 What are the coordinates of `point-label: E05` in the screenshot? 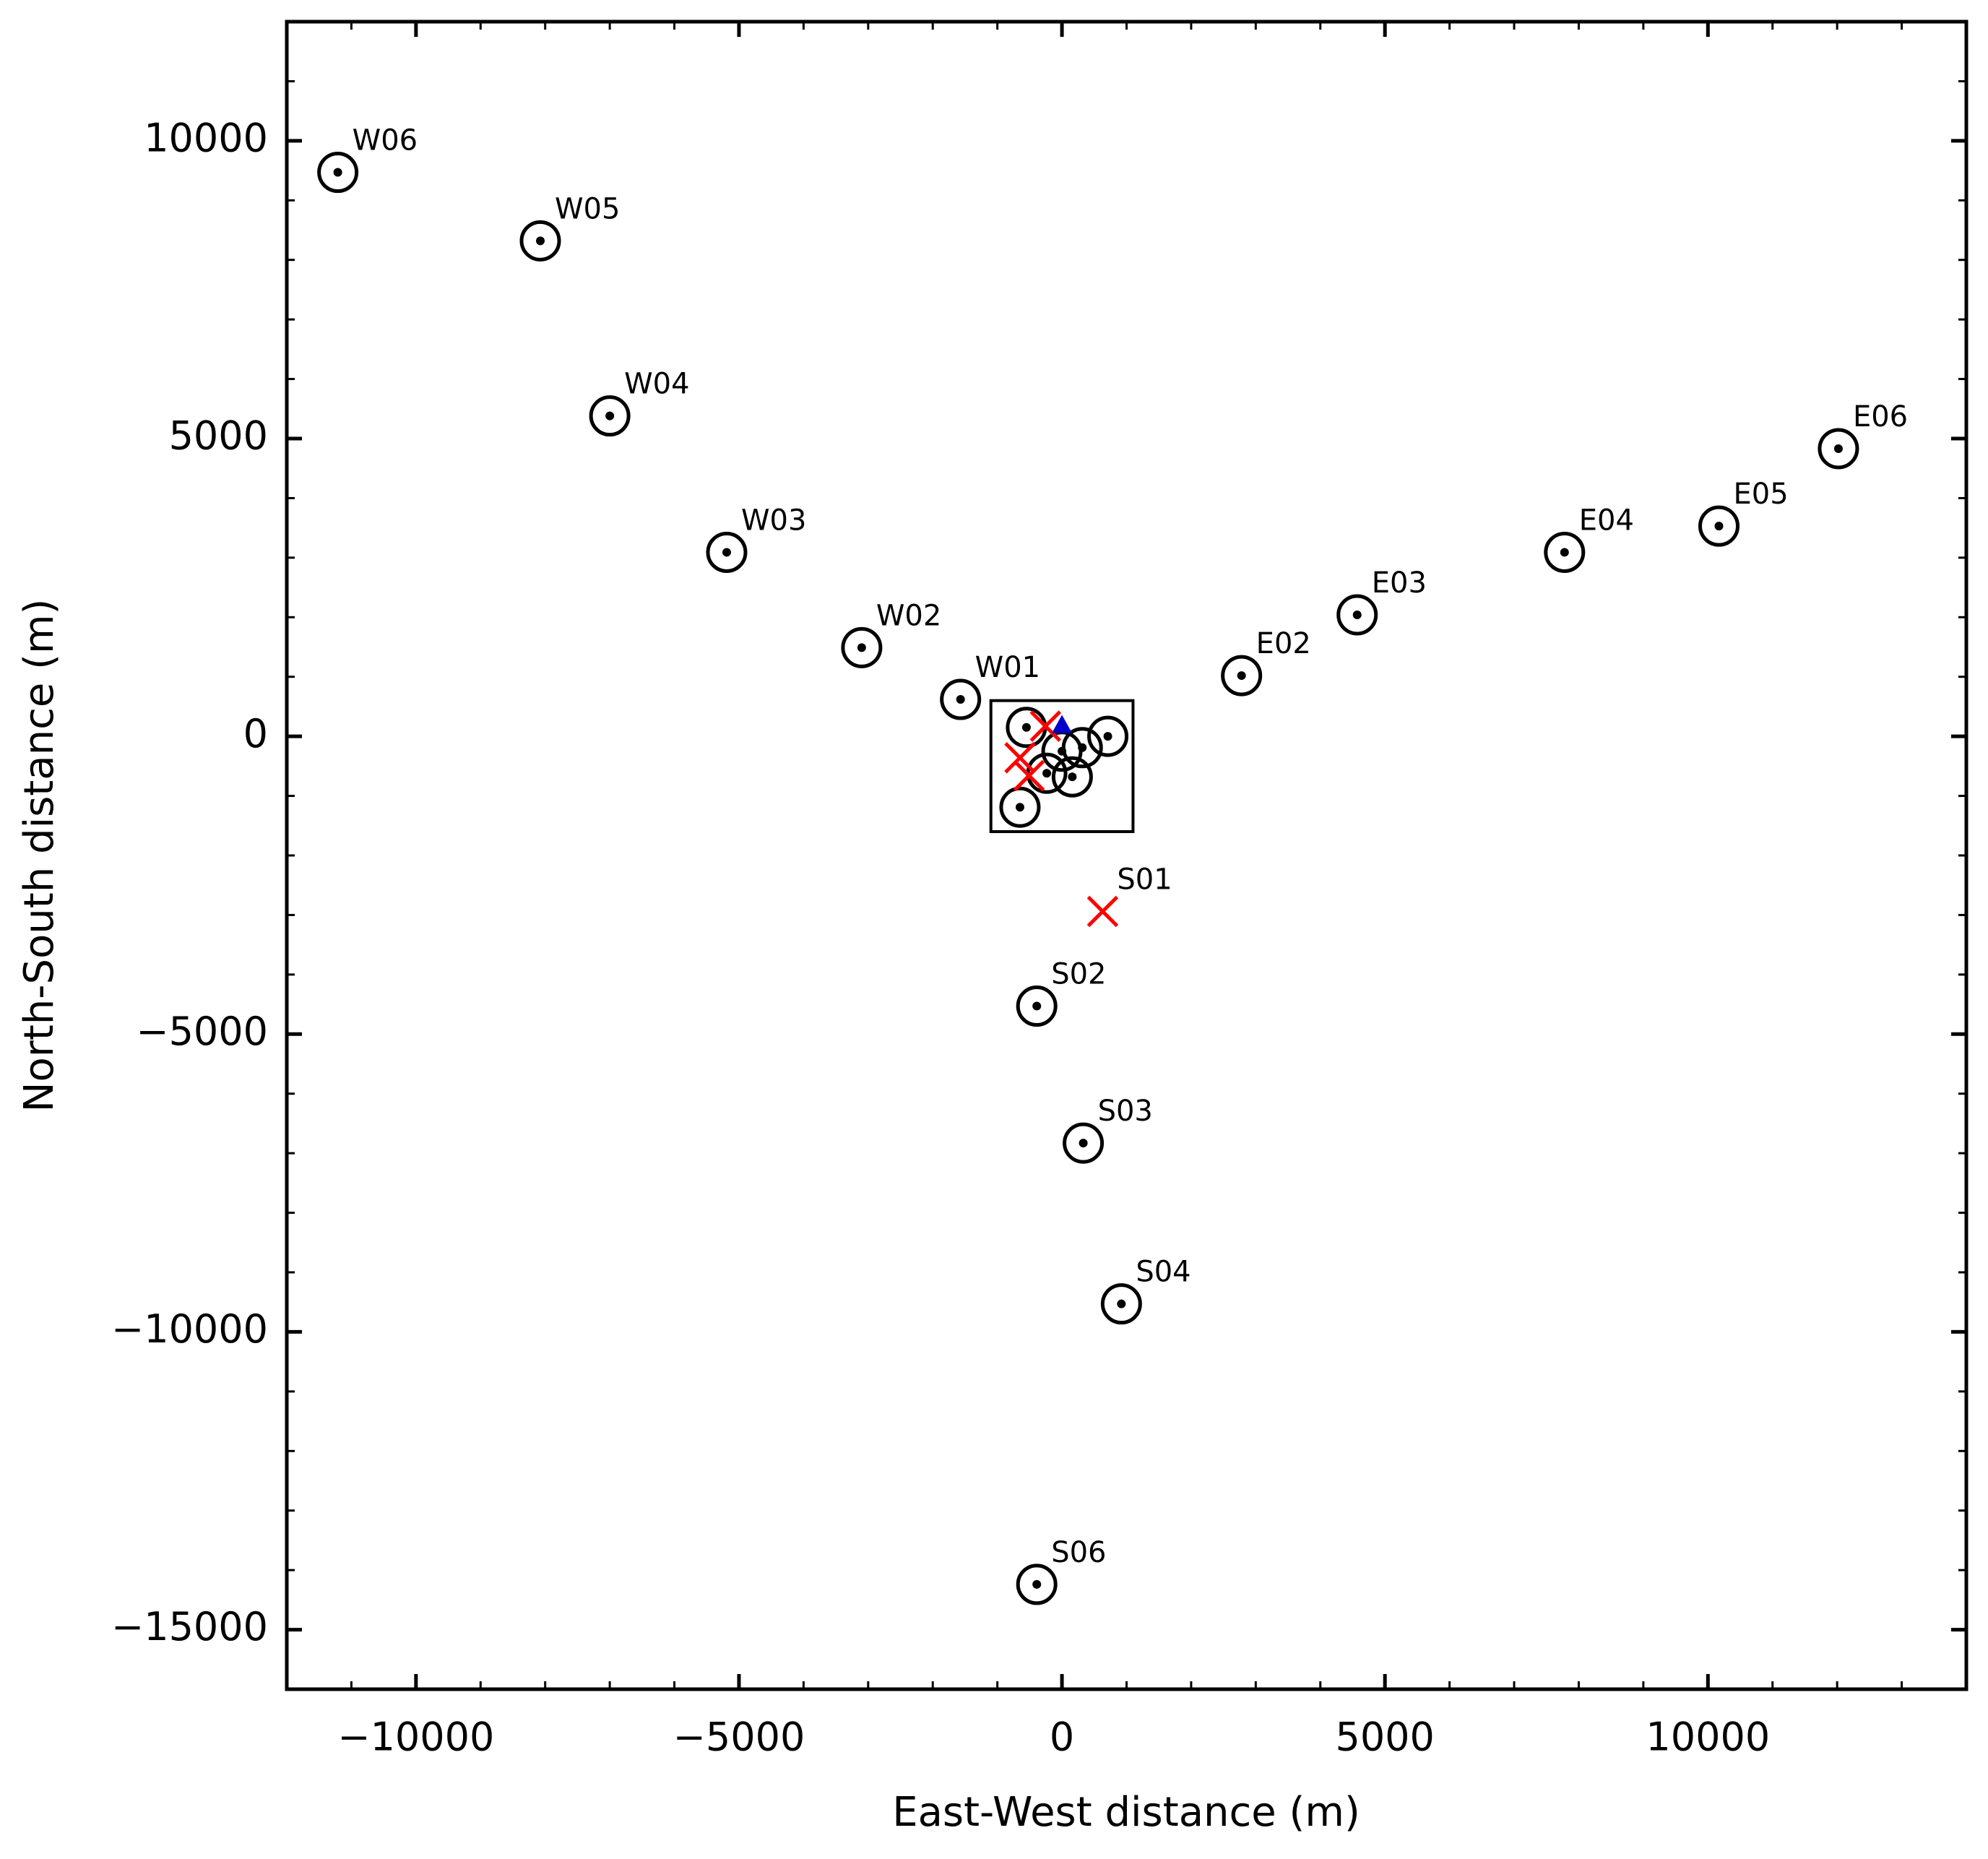 It's located at (1761, 494).